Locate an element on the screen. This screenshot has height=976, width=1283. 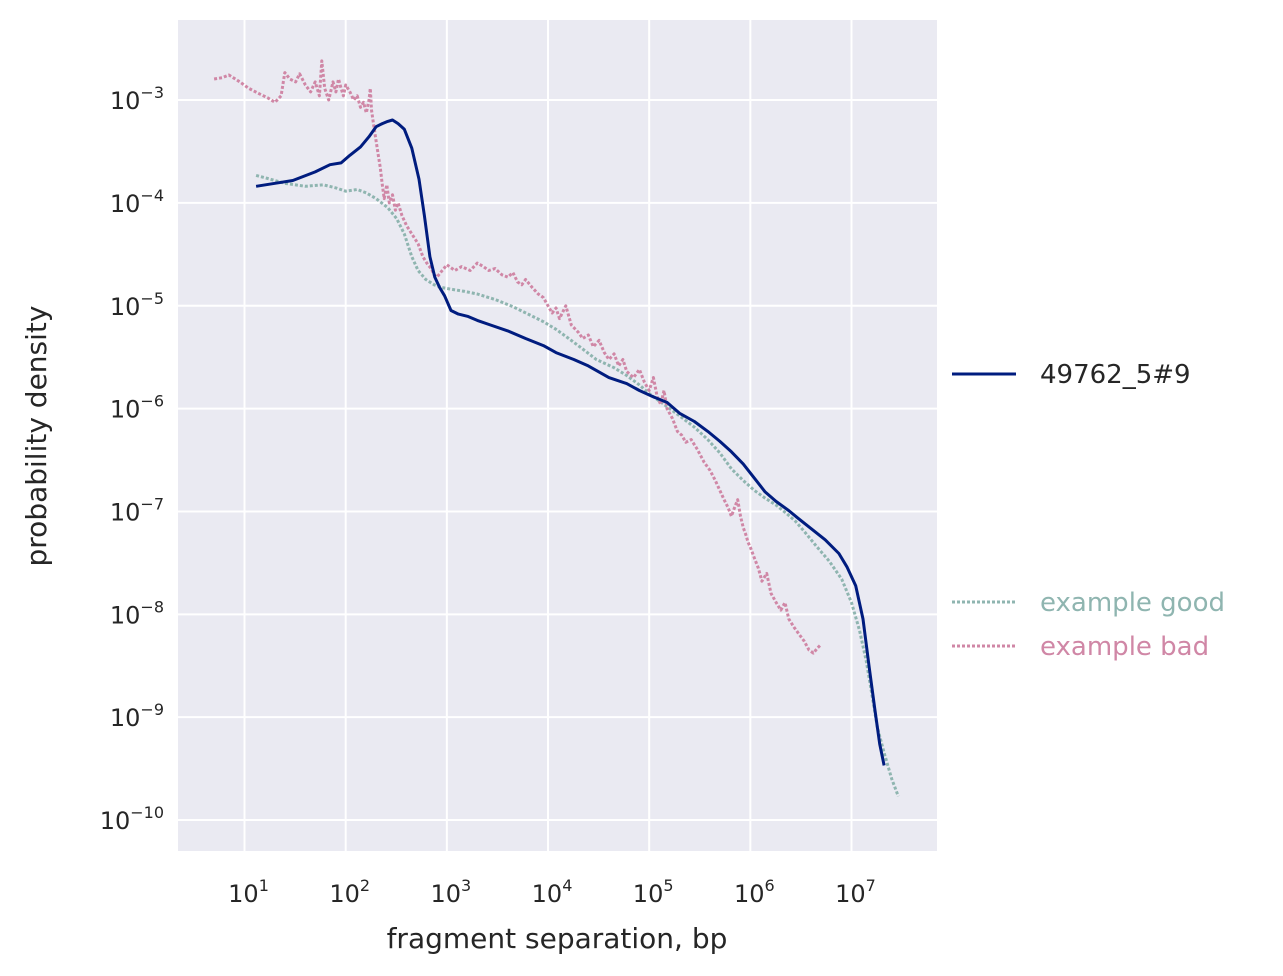
x-axis-label: fragment separation, bp is located at coordinates (557, 938).